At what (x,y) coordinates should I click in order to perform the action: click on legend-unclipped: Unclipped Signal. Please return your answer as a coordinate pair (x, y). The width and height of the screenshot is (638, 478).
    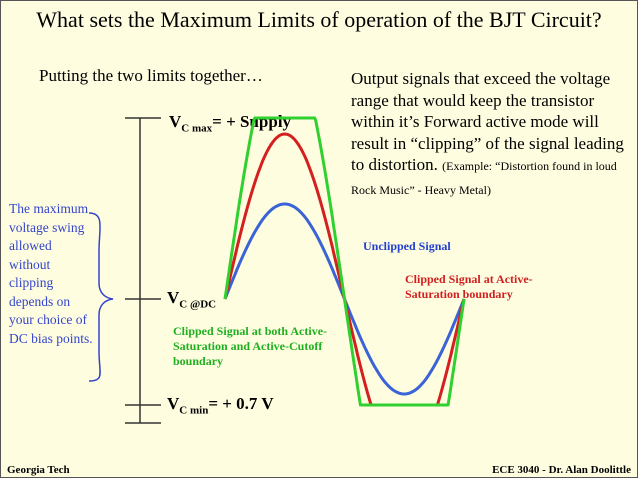
    Looking at the image, I should click on (407, 246).